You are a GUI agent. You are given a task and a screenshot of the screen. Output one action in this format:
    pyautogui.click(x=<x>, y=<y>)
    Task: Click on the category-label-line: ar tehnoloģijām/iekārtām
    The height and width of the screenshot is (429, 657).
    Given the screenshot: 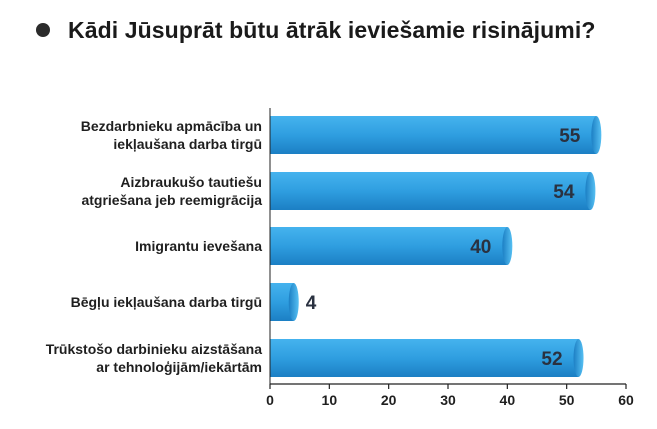 What is the action you would take?
    pyautogui.click(x=179, y=367)
    